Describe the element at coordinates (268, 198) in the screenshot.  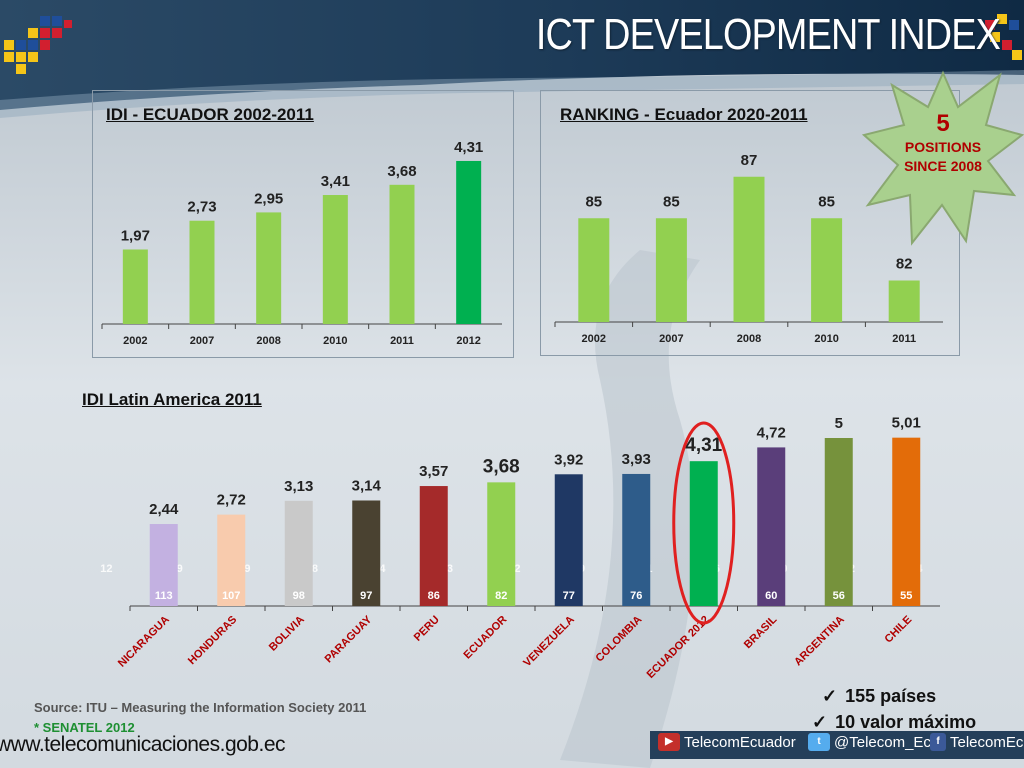
I see `data-label: 2,95` at that location.